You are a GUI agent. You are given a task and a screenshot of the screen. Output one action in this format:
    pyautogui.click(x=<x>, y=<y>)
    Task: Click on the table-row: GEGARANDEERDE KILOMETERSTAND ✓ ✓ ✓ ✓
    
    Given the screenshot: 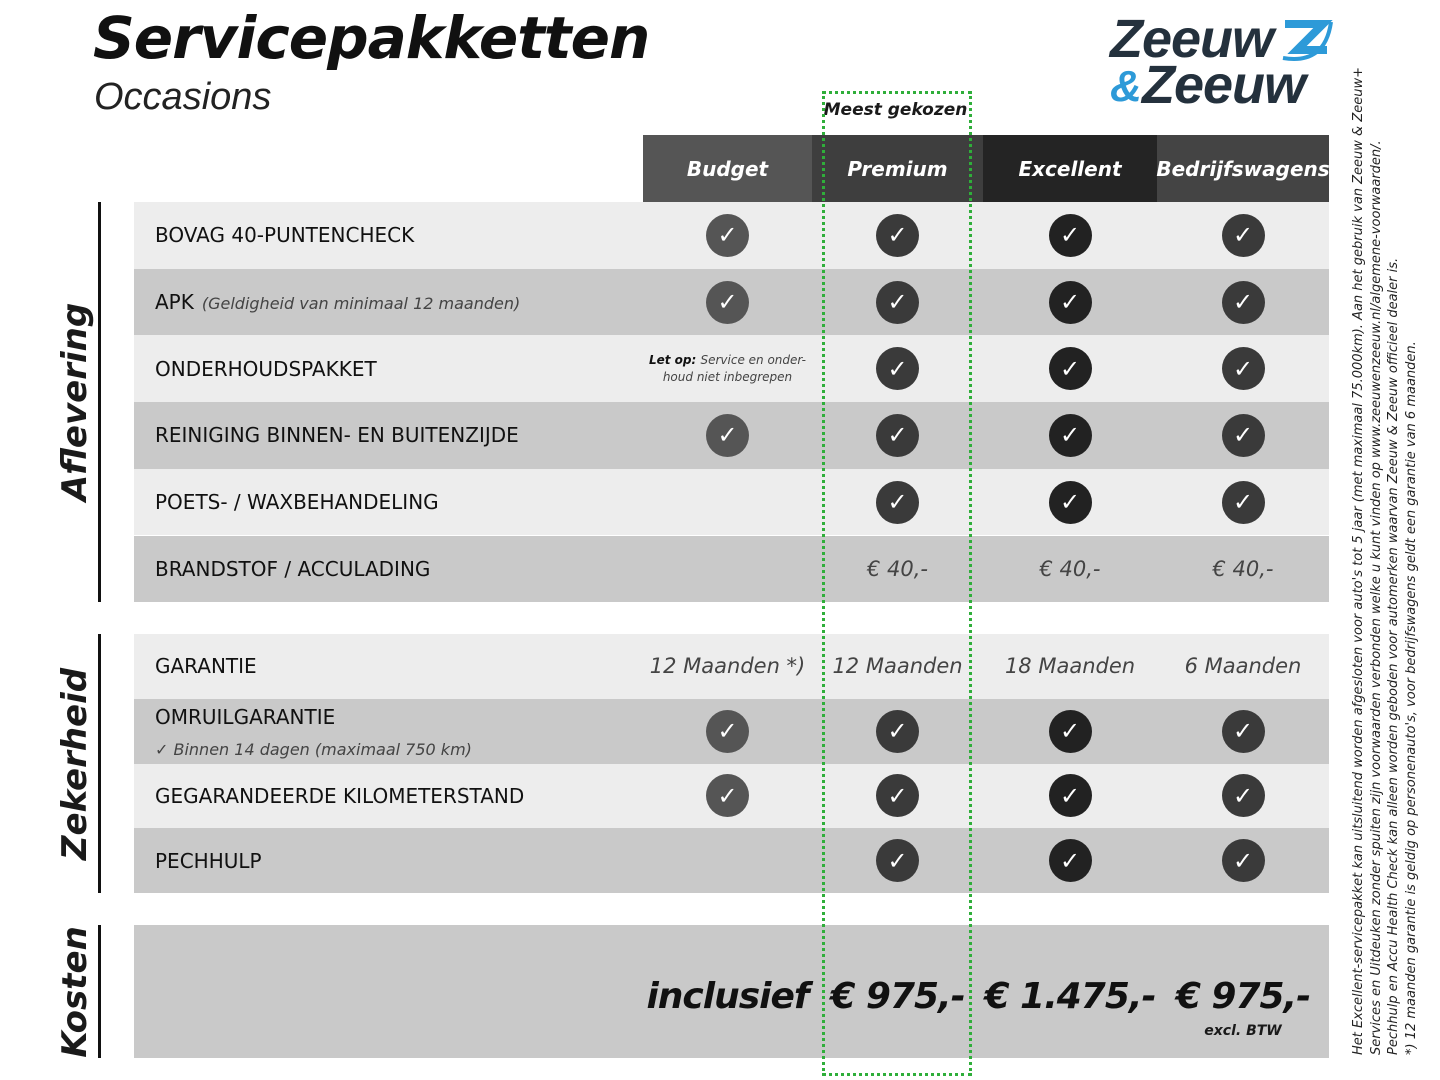 What is the action you would take?
    pyautogui.click(x=731, y=796)
    